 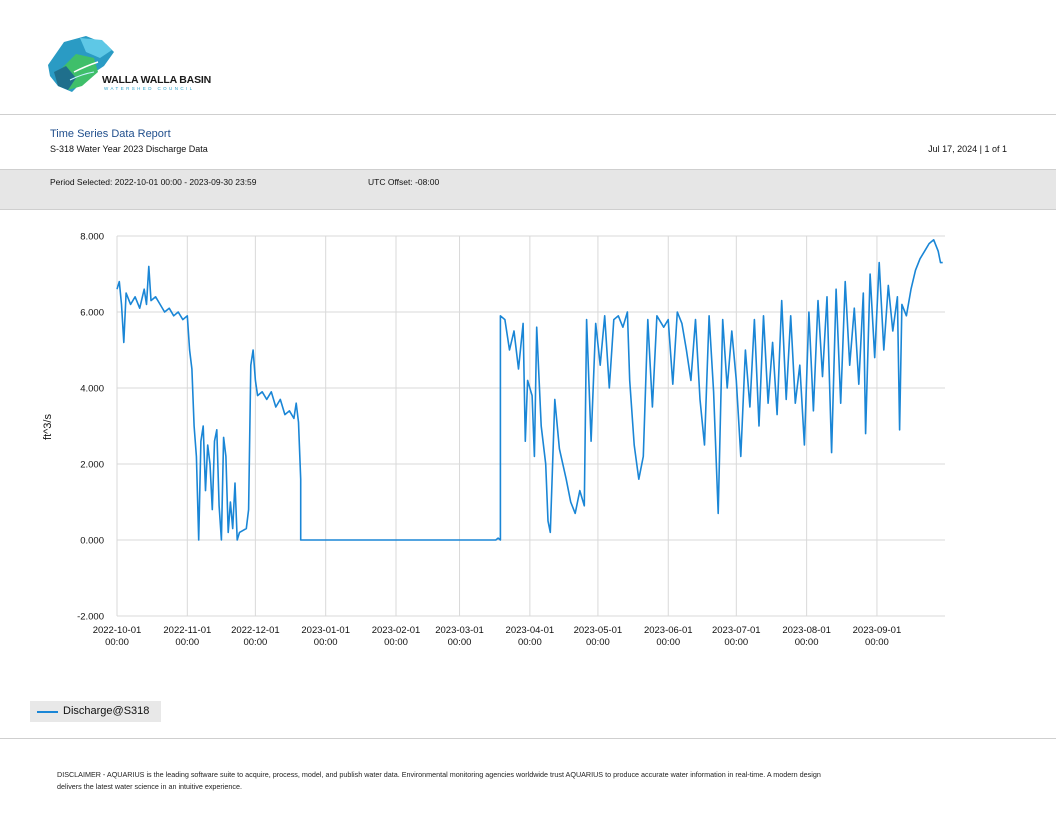 I want to click on x-tick-label: 2023-09-01, so click(x=877, y=630).